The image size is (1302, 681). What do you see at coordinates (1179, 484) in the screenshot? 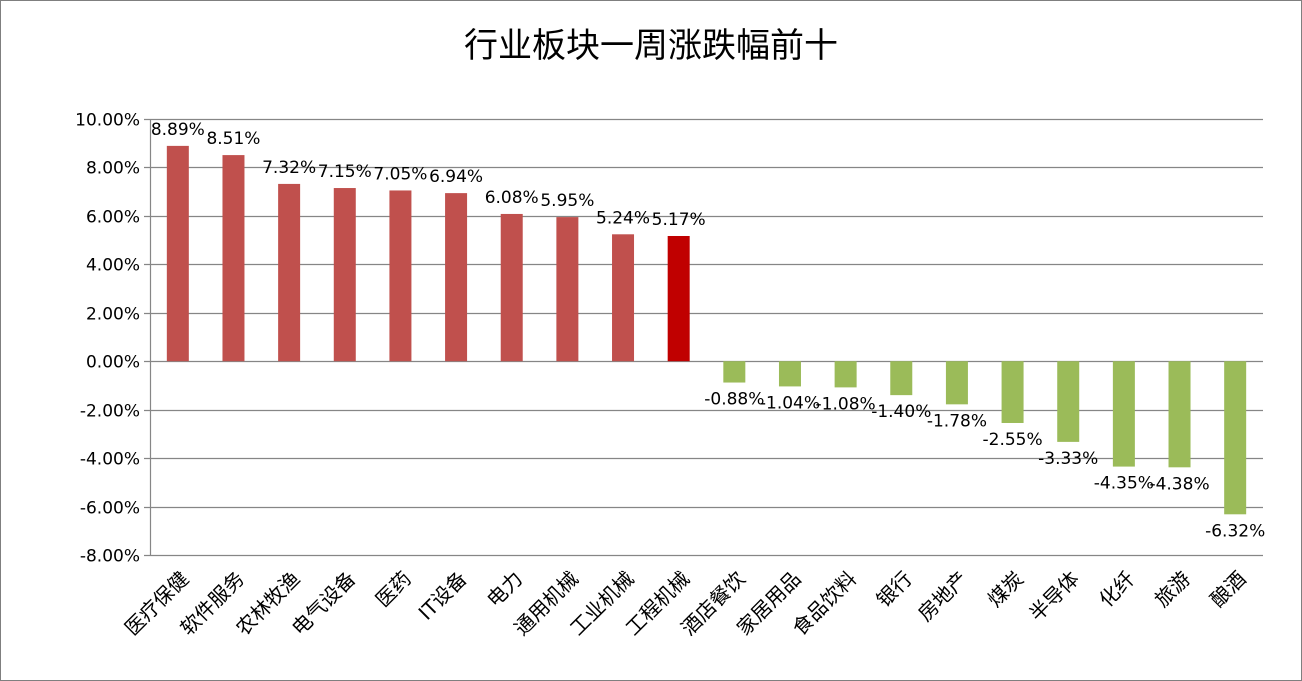
I see `data-label: -4.38%` at bounding box center [1179, 484].